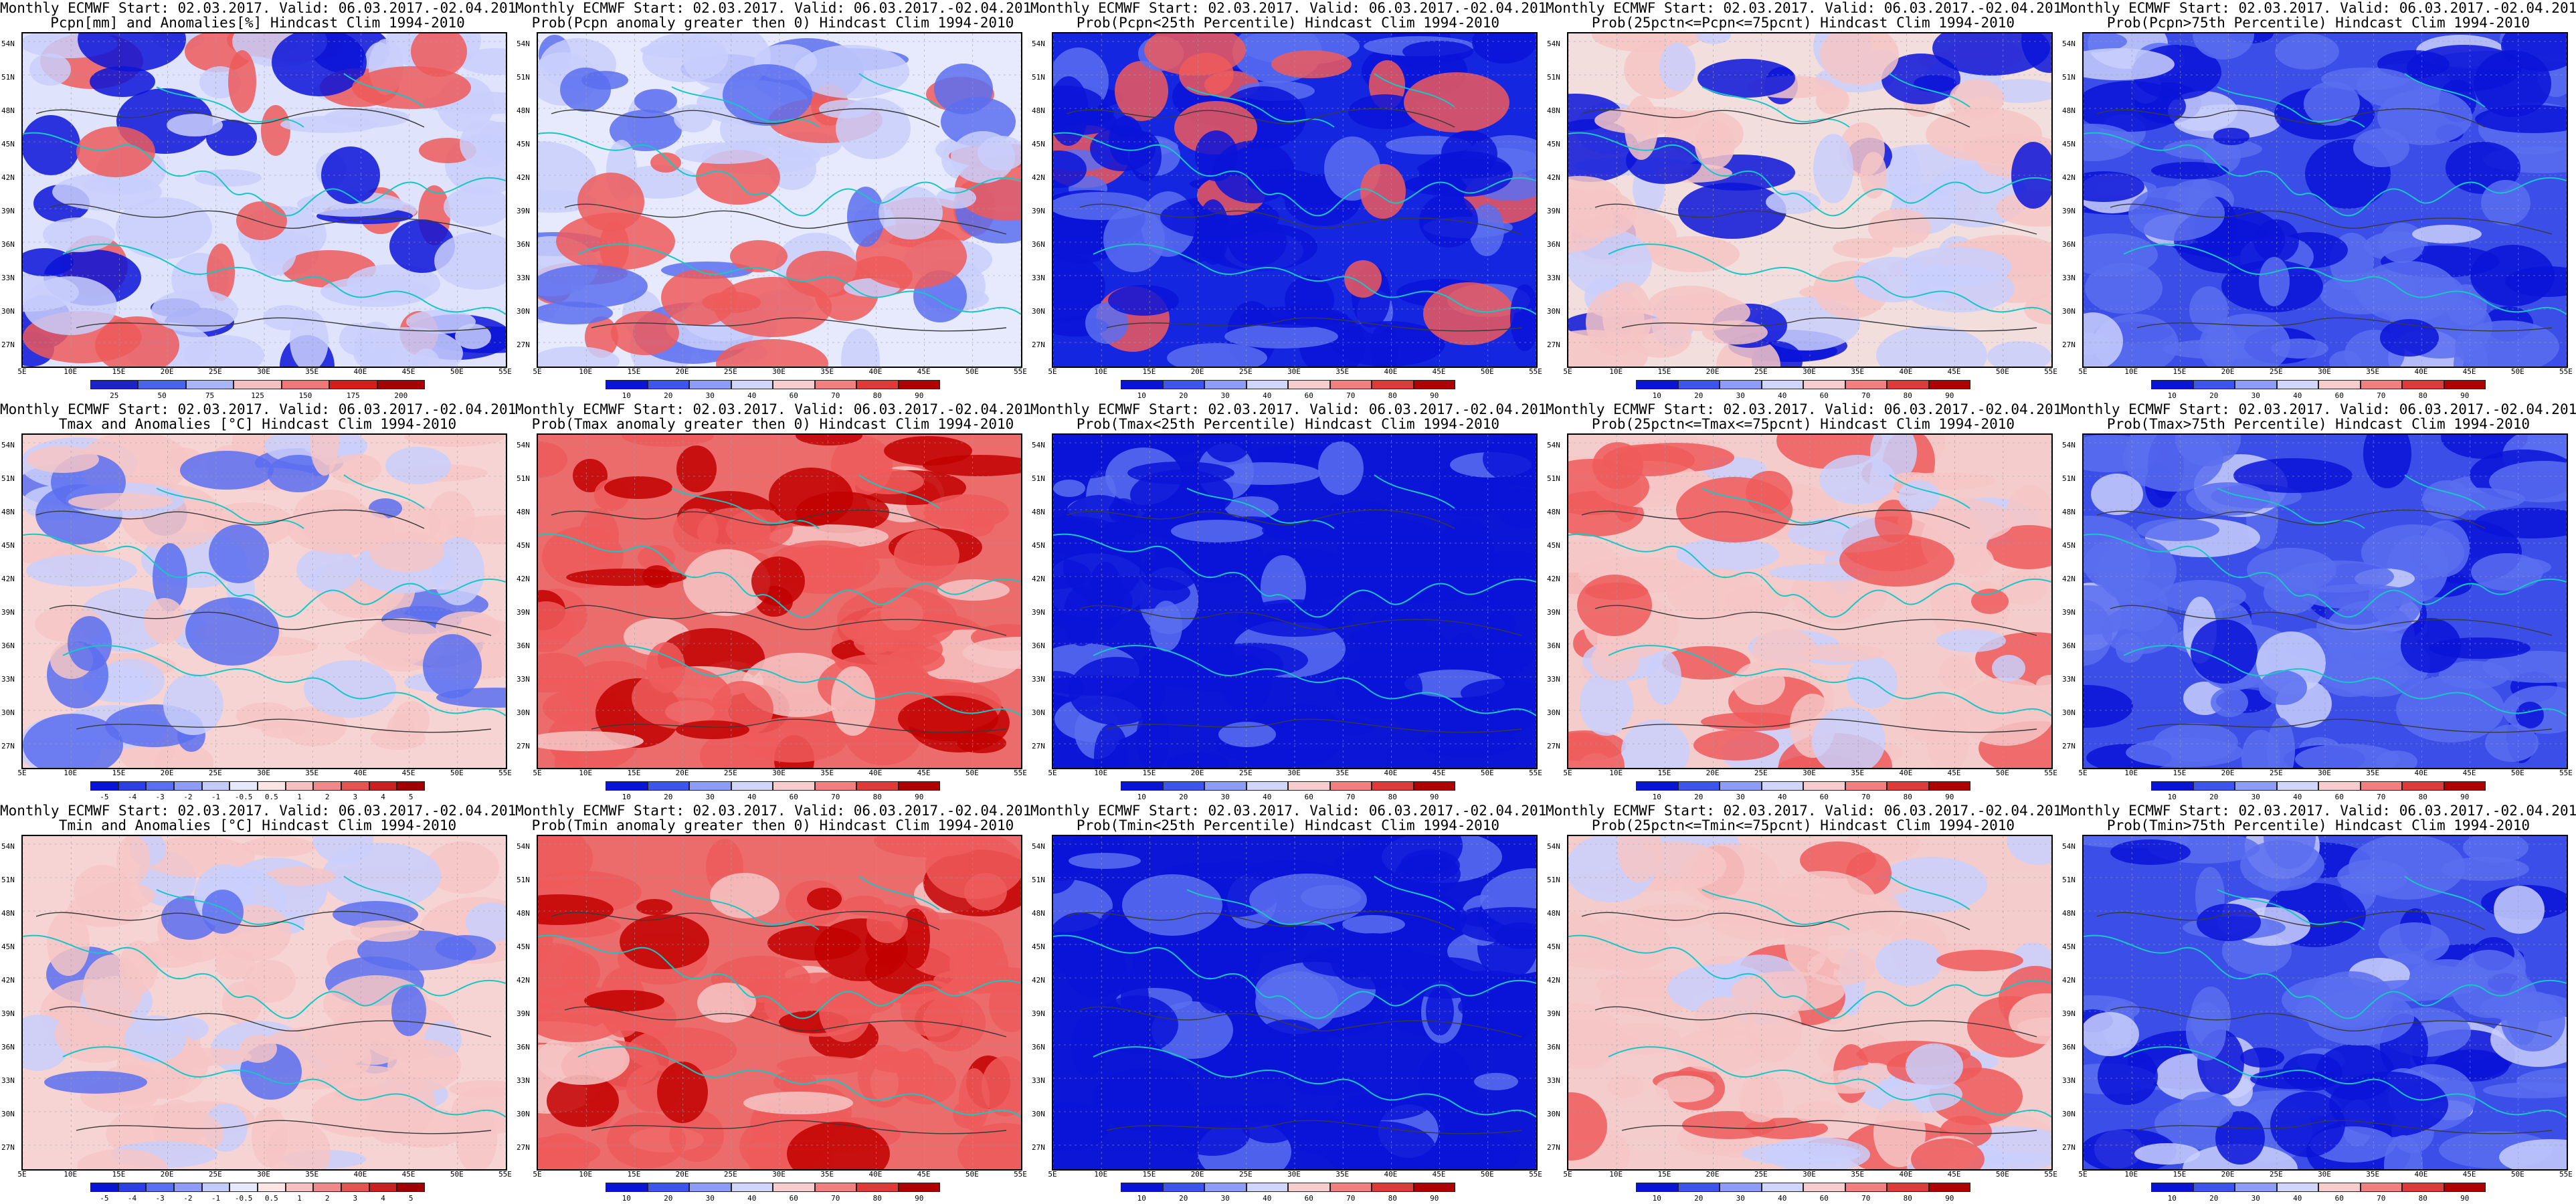 This screenshot has height=1204, width=2576. I want to click on color-bar-tick-label: 2, so click(327, 1198).